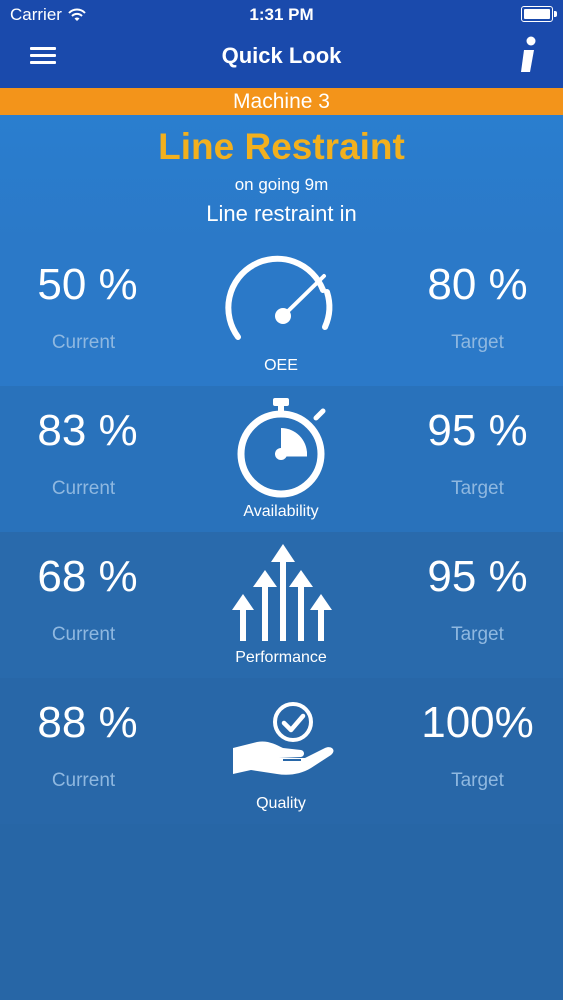 The height and width of the screenshot is (1000, 563). What do you see at coordinates (477, 722) in the screenshot?
I see `target-value: 100%` at bounding box center [477, 722].